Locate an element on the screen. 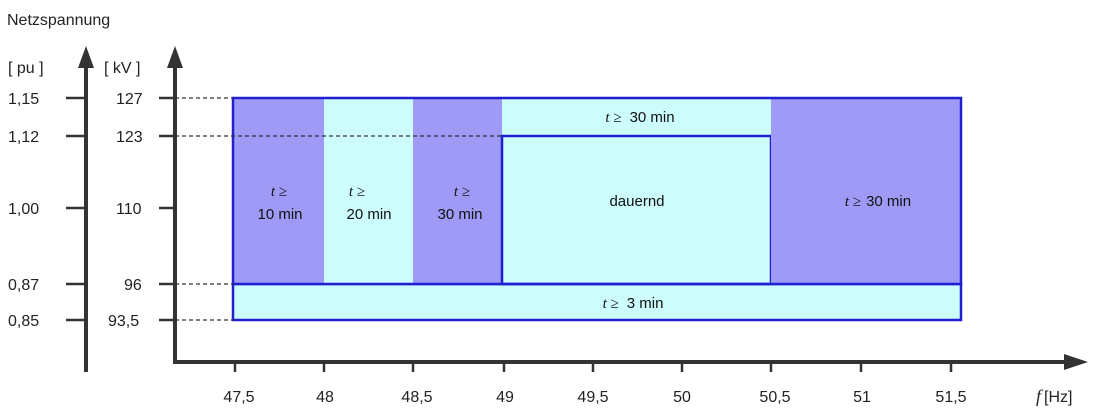 This screenshot has height=415, width=1098. x-axis-label: f [Hz] is located at coordinates (1054, 396).